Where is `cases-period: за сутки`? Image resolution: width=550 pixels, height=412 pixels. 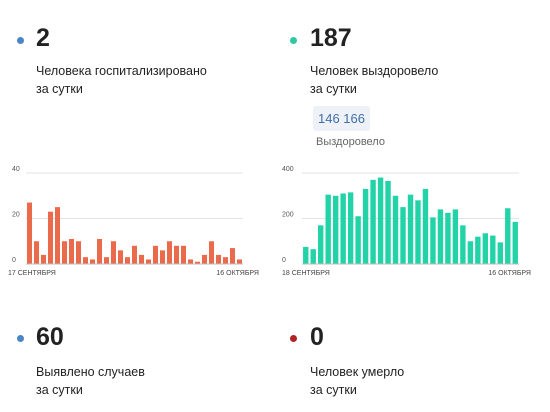 cases-period: за сутки is located at coordinates (59, 390).